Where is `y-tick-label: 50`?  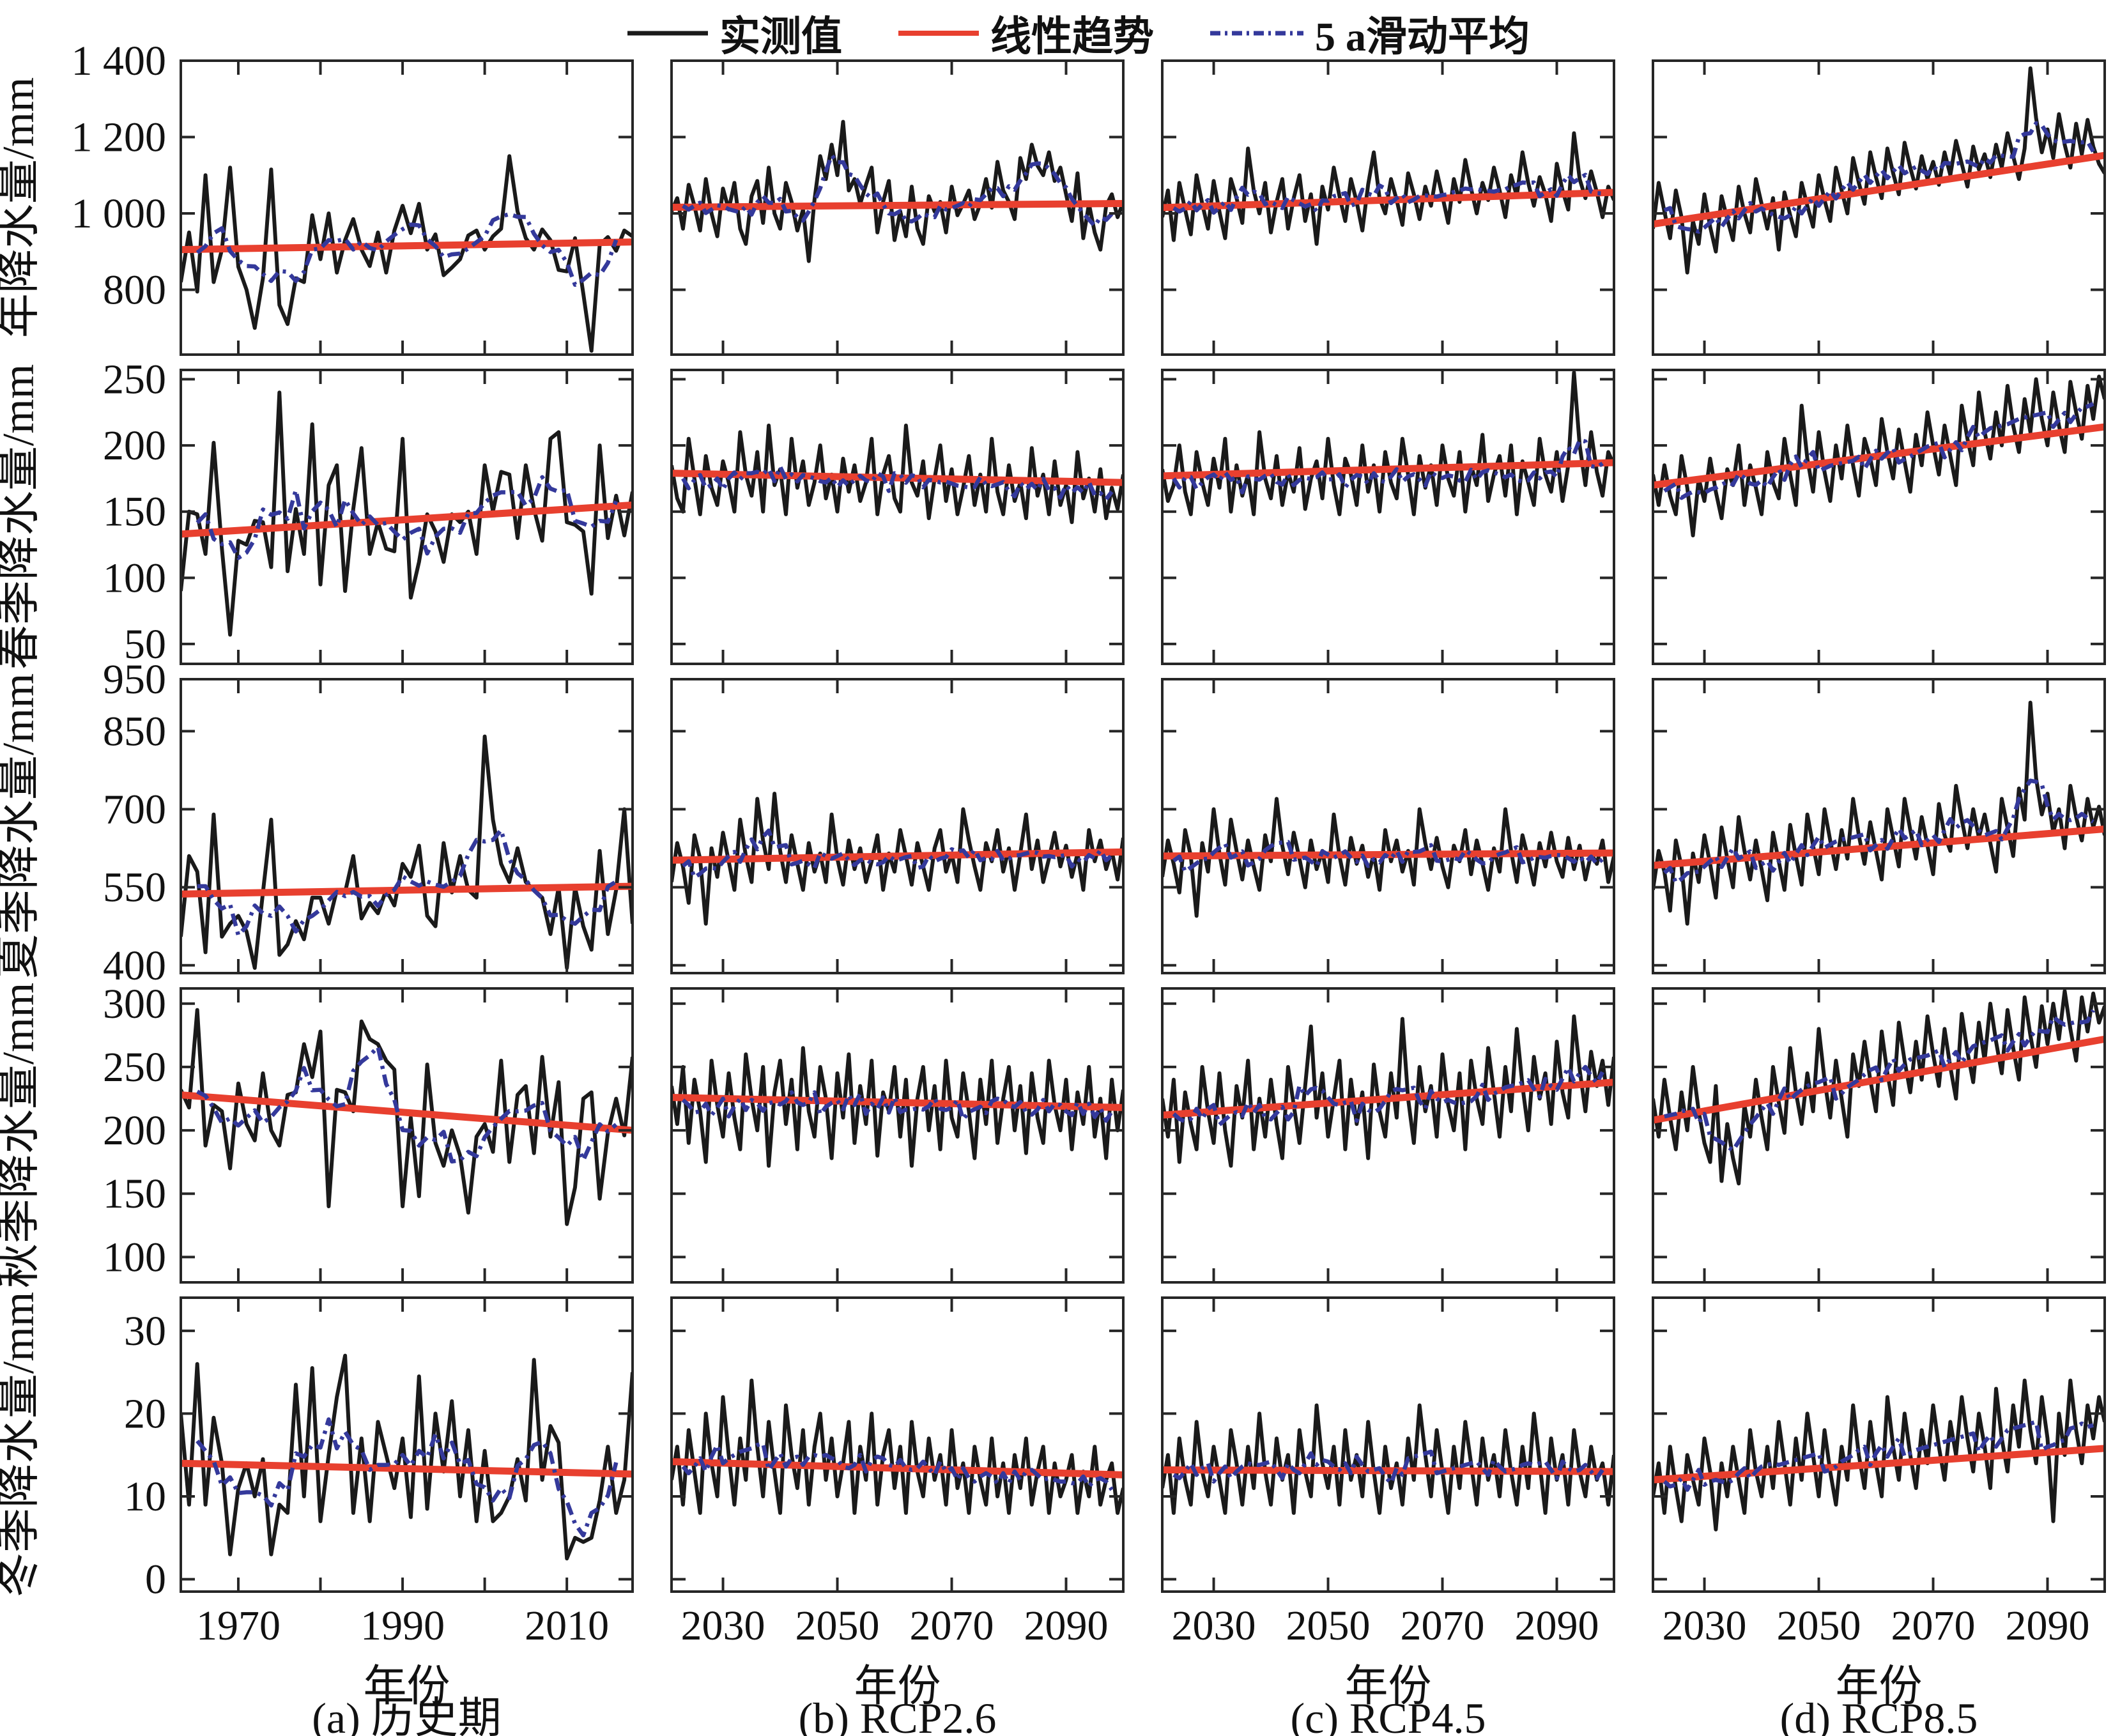 y-tick-label: 50 is located at coordinates (145, 645).